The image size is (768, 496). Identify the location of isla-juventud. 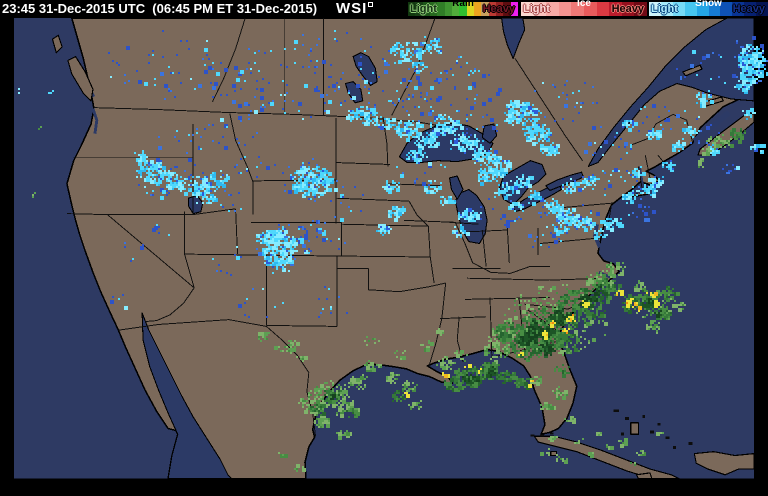
(554, 454).